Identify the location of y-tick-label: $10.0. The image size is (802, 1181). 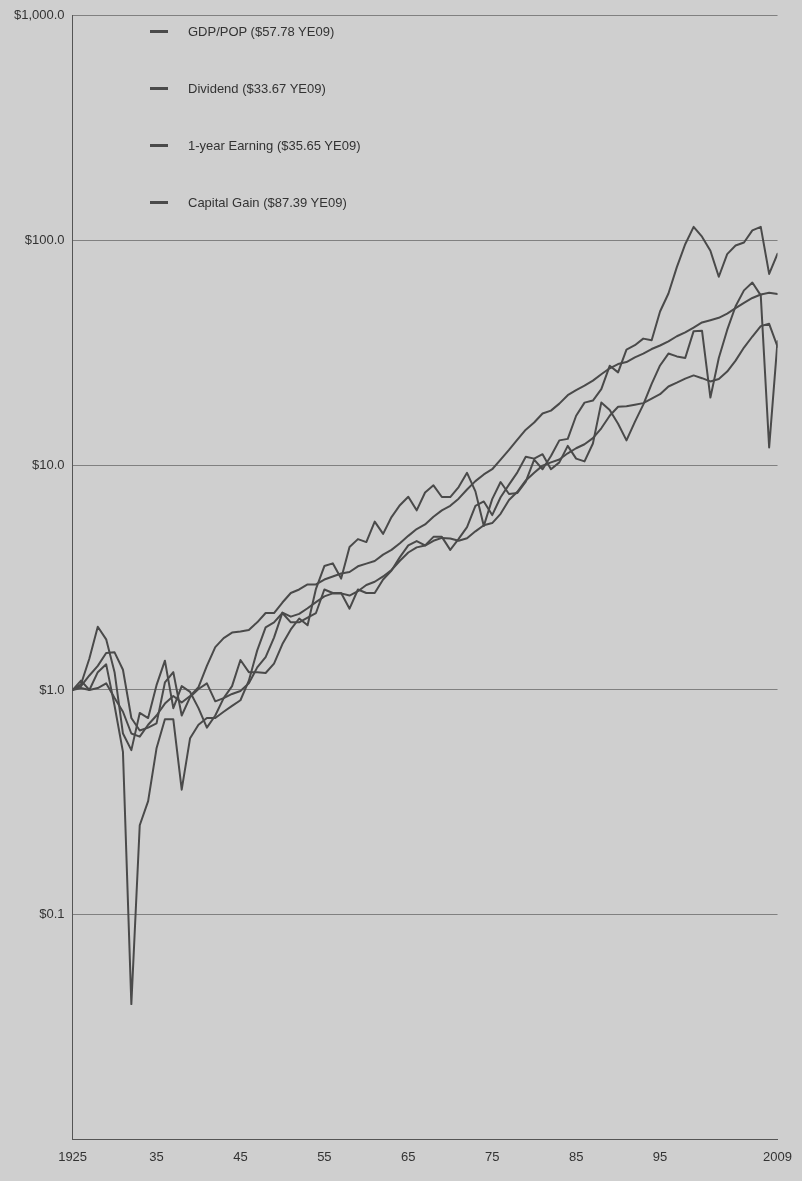
(48, 464).